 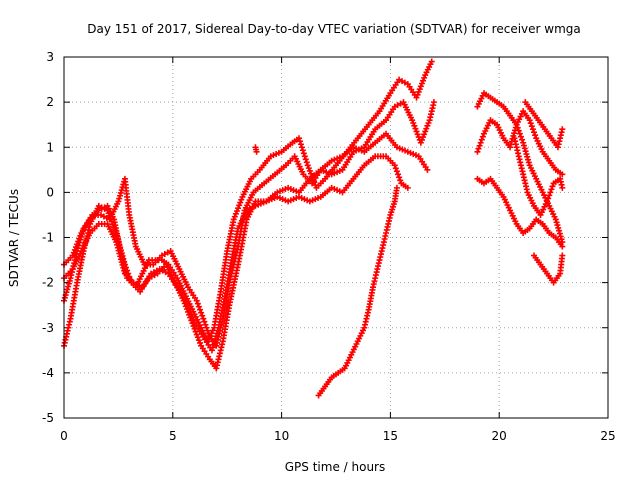 I want to click on y-tick-label: -3, so click(x=48, y=328).